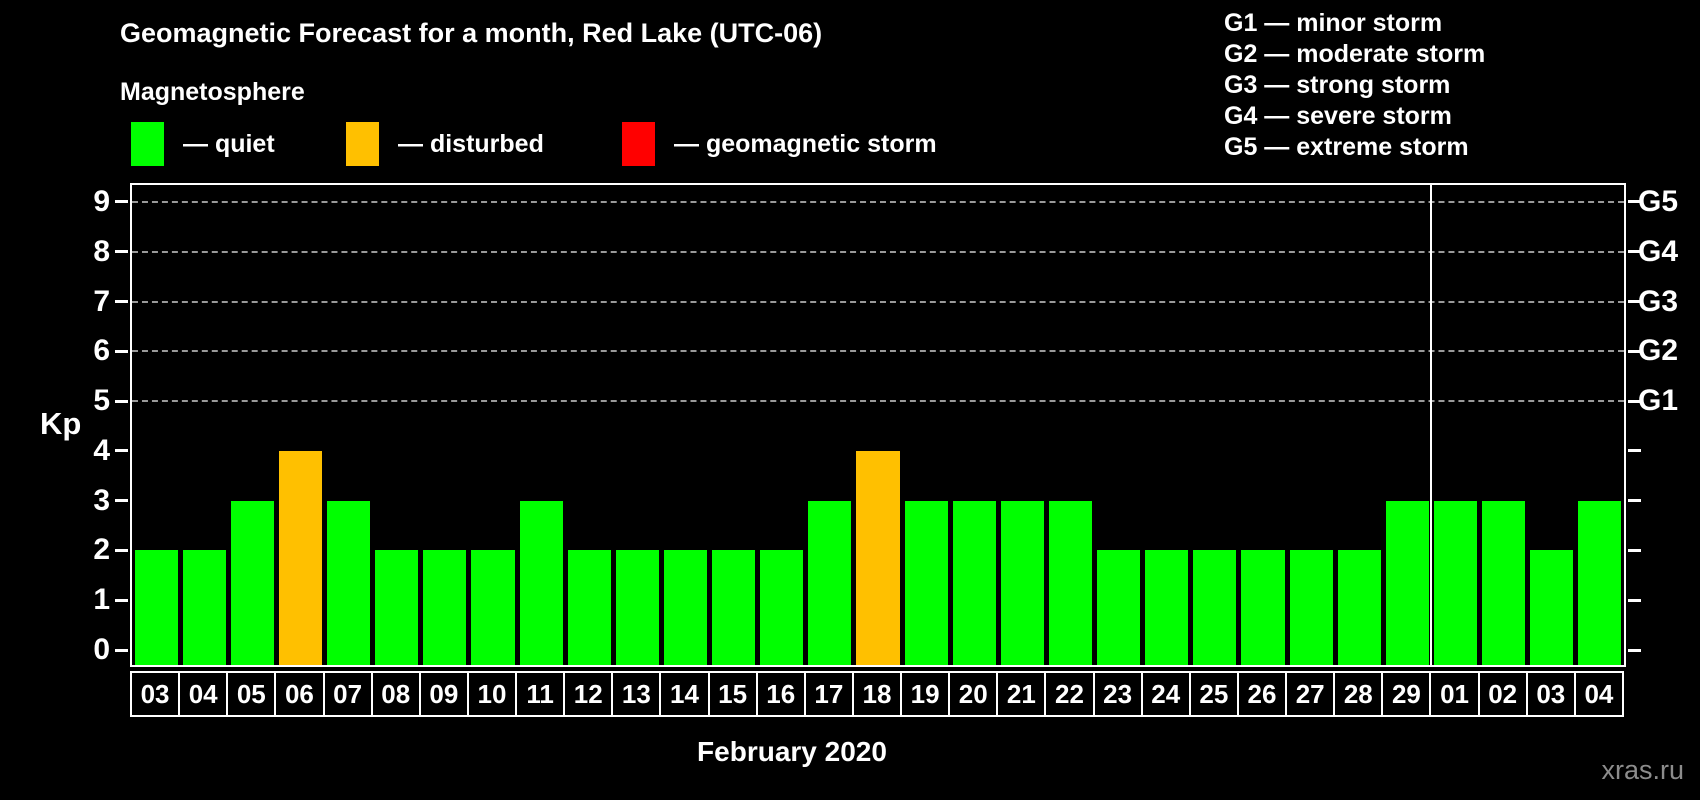  Describe the element at coordinates (1165, 694) in the screenshot. I see `x-axis-day-label-24: 24` at that location.